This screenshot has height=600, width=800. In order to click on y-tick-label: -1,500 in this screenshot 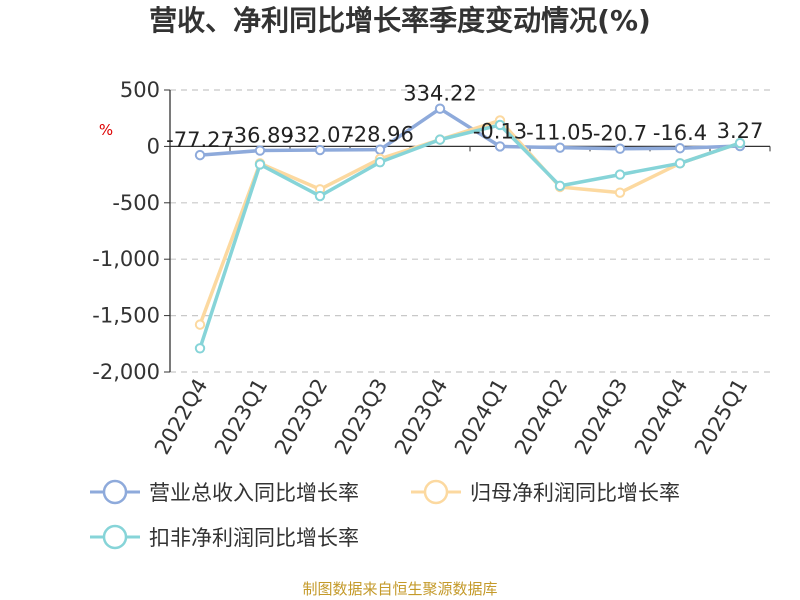, I will do `click(126, 316)`.